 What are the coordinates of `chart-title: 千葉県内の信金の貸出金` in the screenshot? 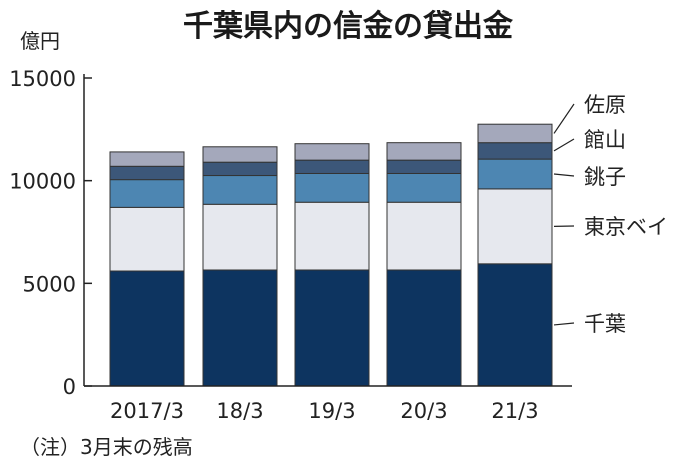 It's located at (348, 26).